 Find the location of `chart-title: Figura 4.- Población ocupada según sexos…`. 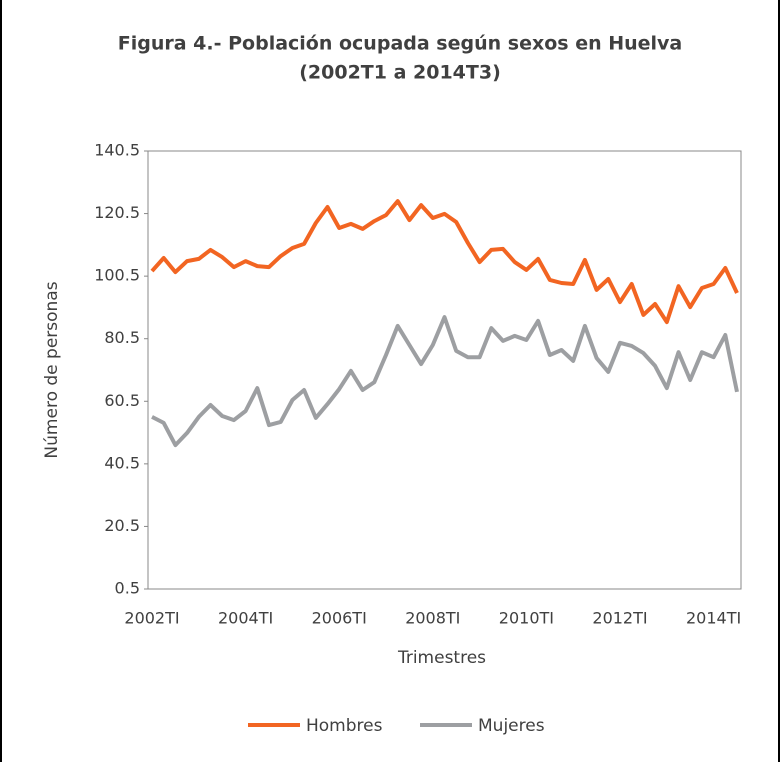

chart-title: Figura 4.- Población ocupada según sexos… is located at coordinates (400, 44).